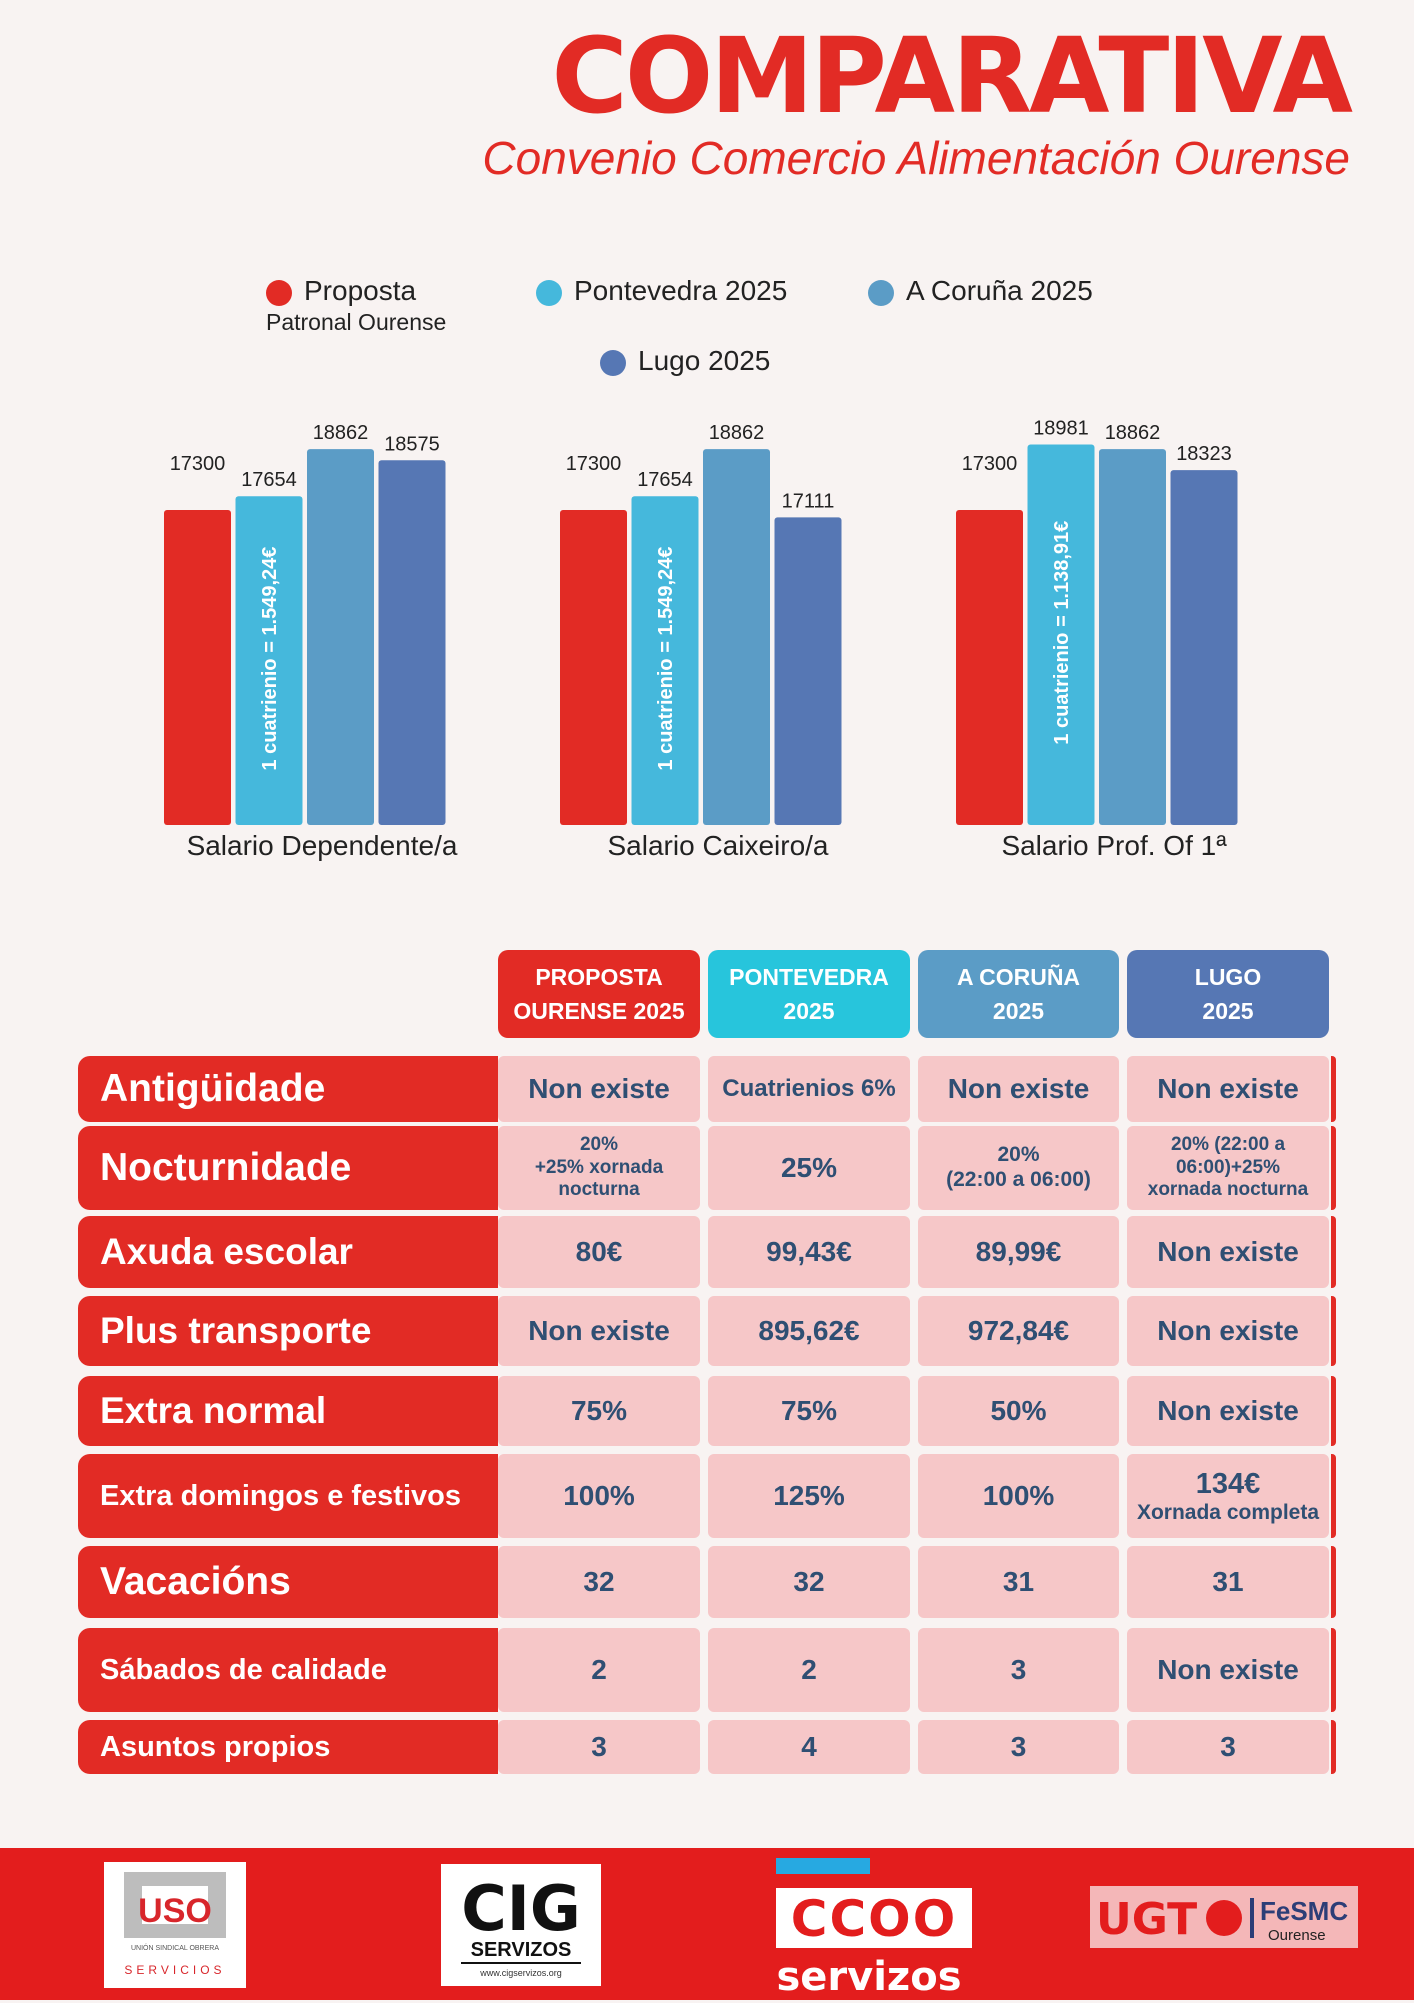  What do you see at coordinates (952, 76) in the screenshot?
I see `page-title: COMPARATIVA` at bounding box center [952, 76].